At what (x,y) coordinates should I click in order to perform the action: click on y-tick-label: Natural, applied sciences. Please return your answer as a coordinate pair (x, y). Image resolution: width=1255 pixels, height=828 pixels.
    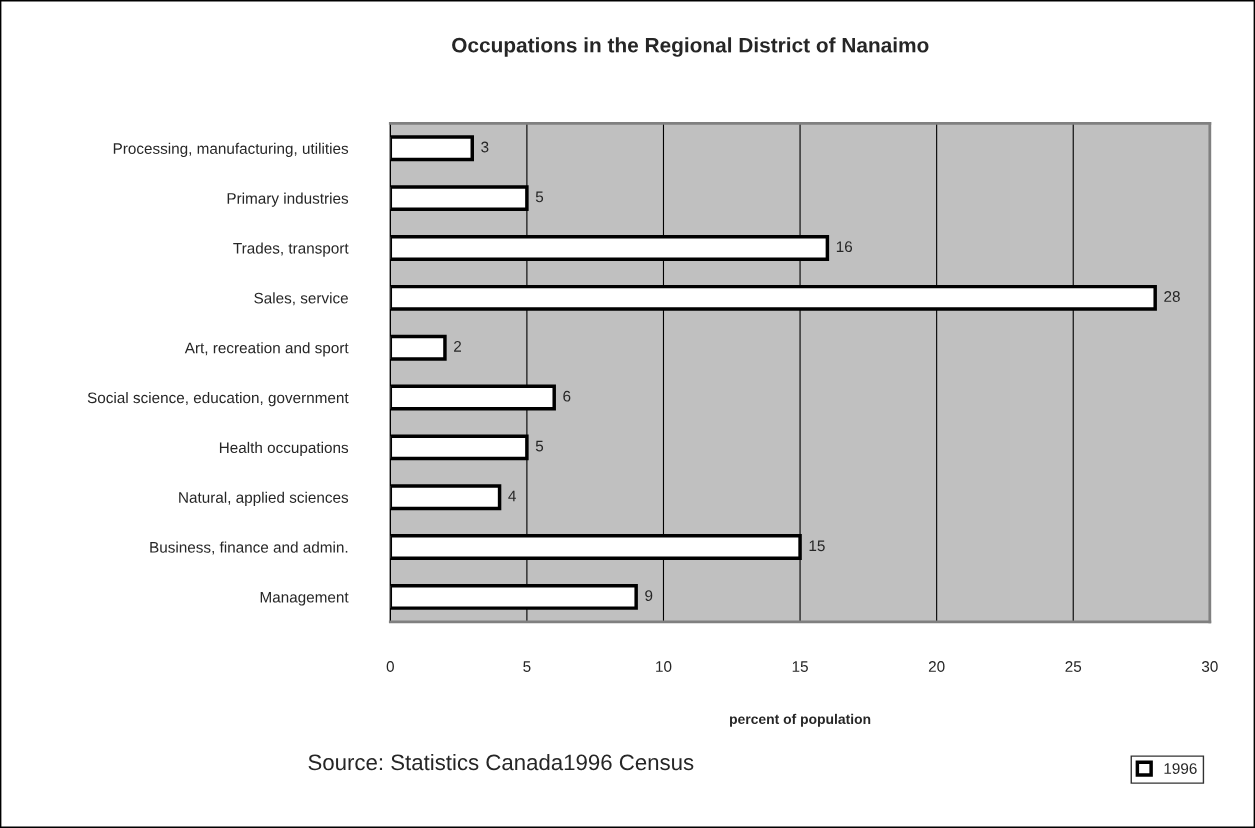
    Looking at the image, I should click on (264, 498).